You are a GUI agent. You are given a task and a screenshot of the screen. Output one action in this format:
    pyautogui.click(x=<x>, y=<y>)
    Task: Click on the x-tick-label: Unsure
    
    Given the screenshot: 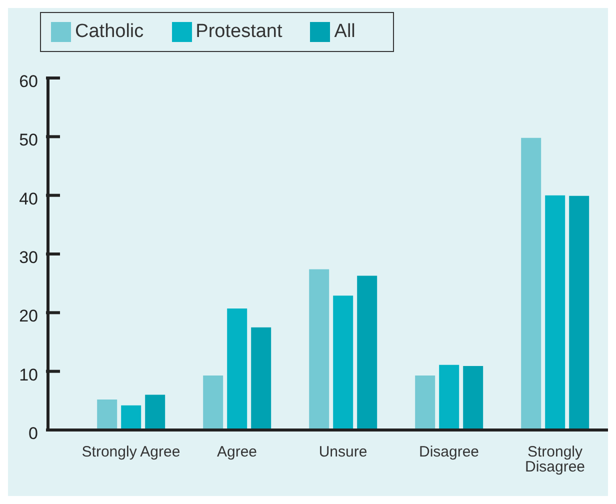 What is the action you would take?
    pyautogui.click(x=343, y=452)
    